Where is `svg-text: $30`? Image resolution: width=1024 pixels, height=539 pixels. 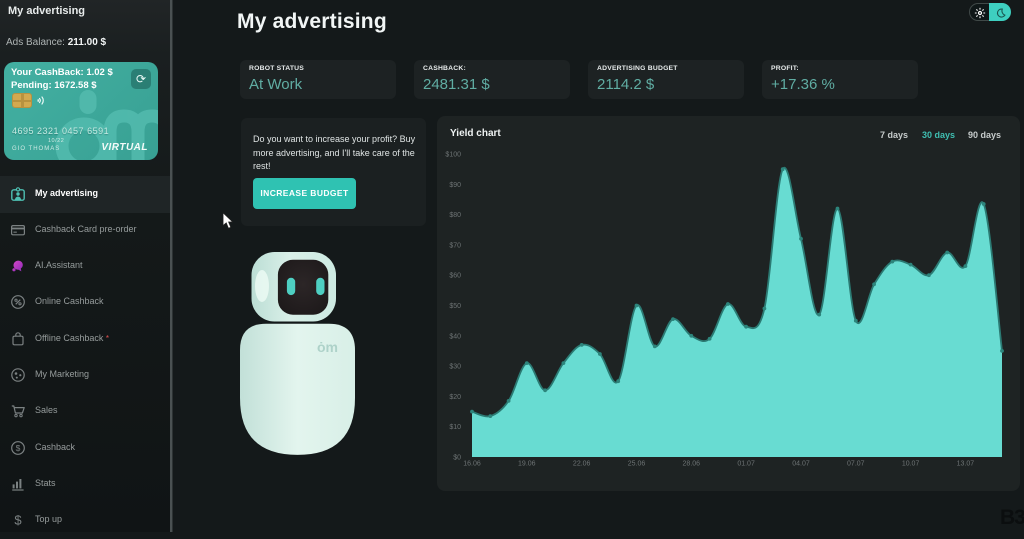 svg-text: $30 is located at coordinates (455, 367).